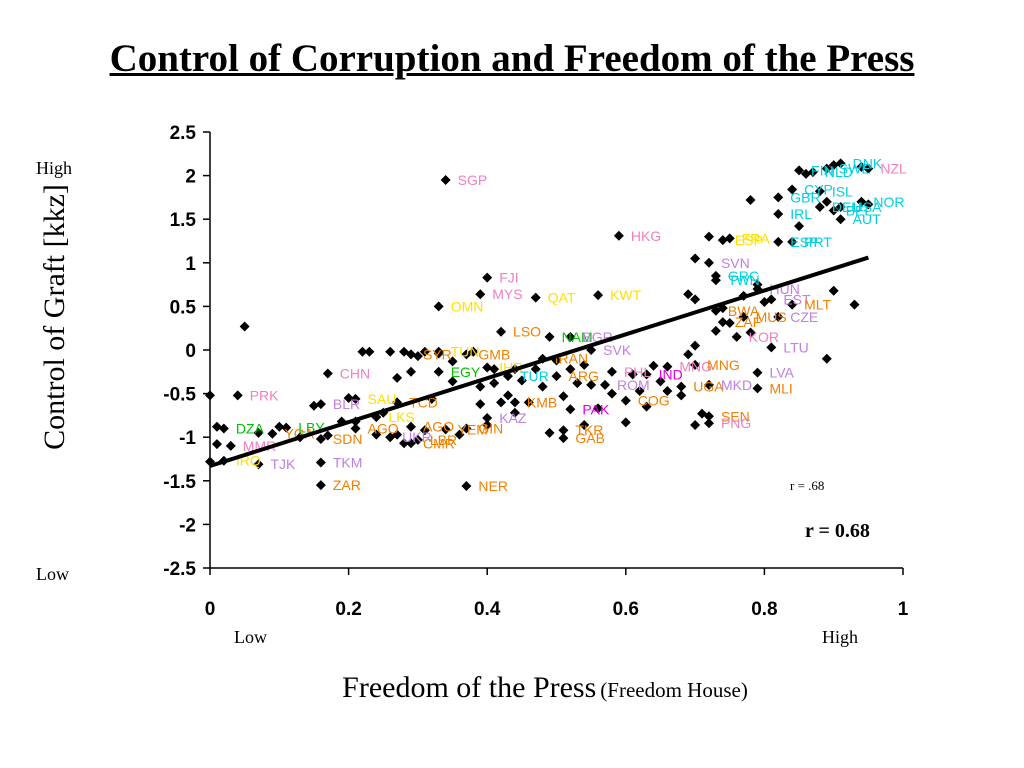 The width and height of the screenshot is (1024, 768). Describe the element at coordinates (771, 347) in the screenshot. I see `data-point-ltu` at that location.